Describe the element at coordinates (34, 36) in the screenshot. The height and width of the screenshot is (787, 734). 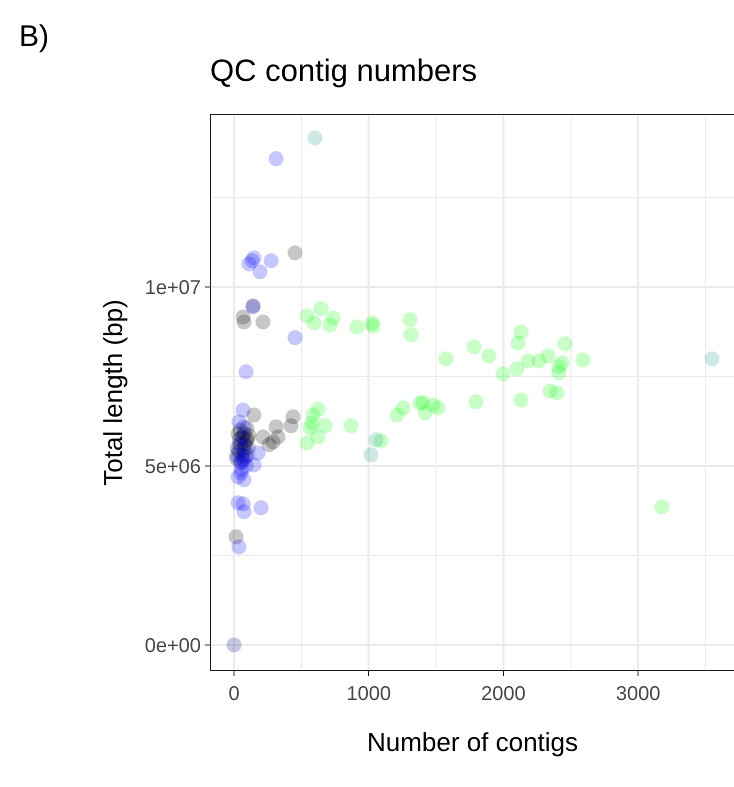
I see `text: B)` at that location.